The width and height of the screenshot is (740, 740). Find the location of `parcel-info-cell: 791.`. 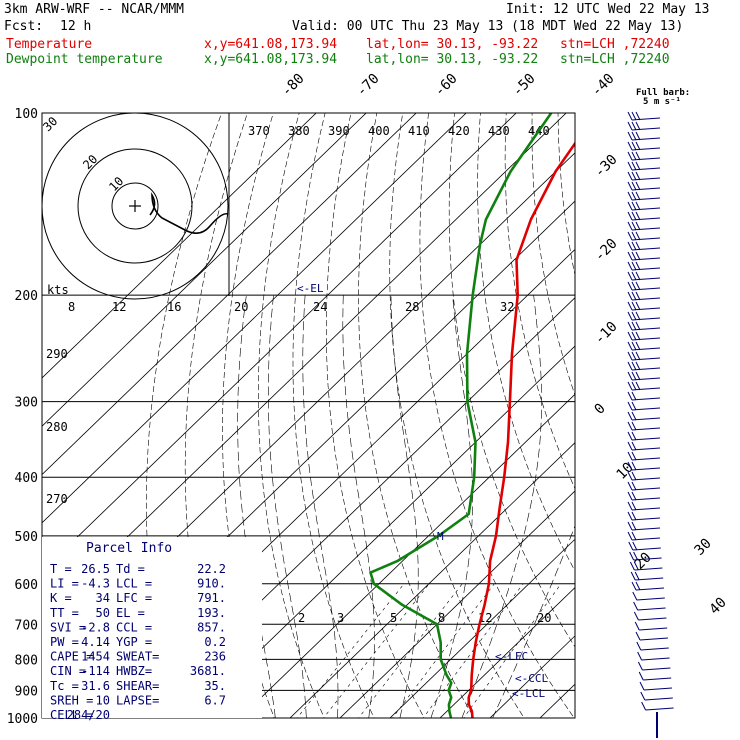

parcel-info-cell: 791. is located at coordinates (211, 598).